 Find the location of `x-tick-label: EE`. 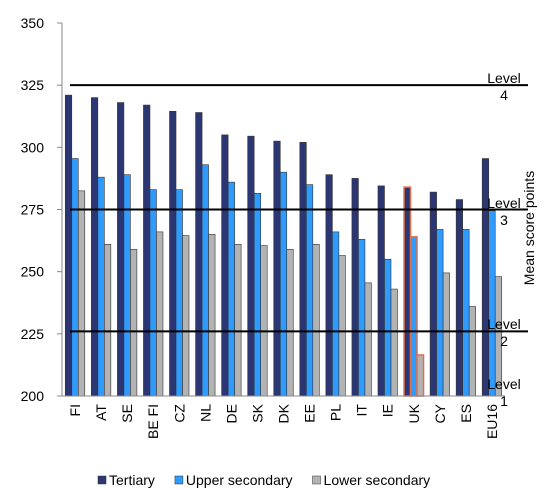

x-tick-label: EE is located at coordinates (310, 413).